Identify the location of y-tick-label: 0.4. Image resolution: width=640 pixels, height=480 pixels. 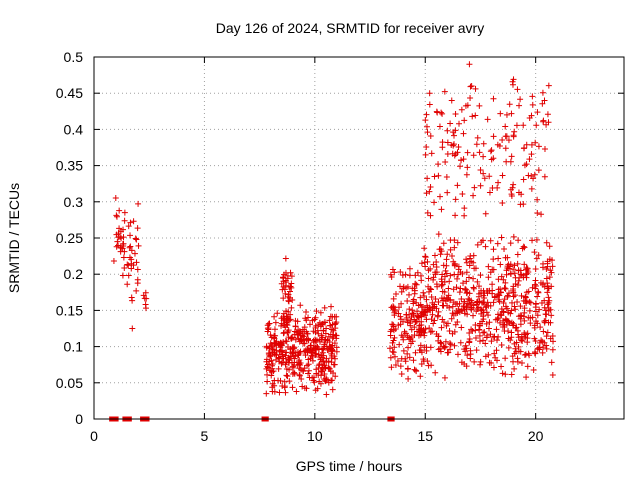
(74, 129).